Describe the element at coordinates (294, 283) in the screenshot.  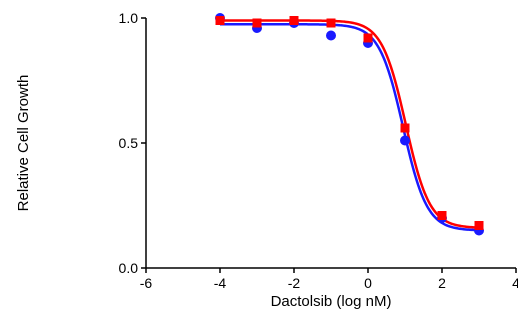
I see `x-tick-label: -2` at that location.